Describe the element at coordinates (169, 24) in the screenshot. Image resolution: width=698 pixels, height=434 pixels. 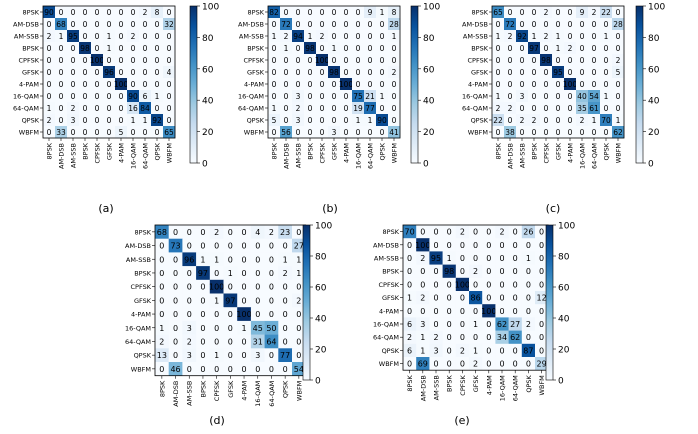
I see `cell-value-label: 32` at that location.